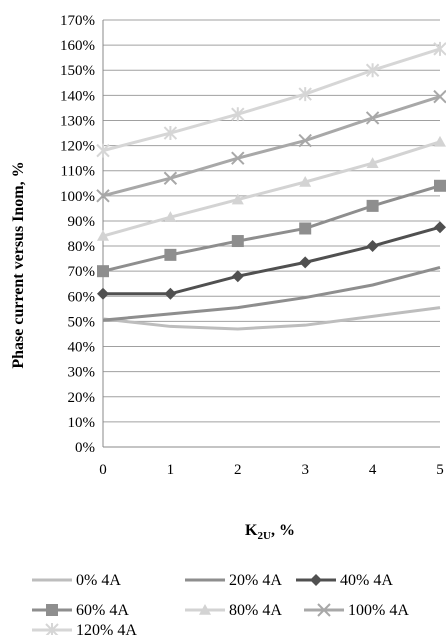 Image resolution: width=446 pixels, height=635 pixels. Describe the element at coordinates (77, 147) in the screenshot. I see `y-tick-label: 120%` at that location.